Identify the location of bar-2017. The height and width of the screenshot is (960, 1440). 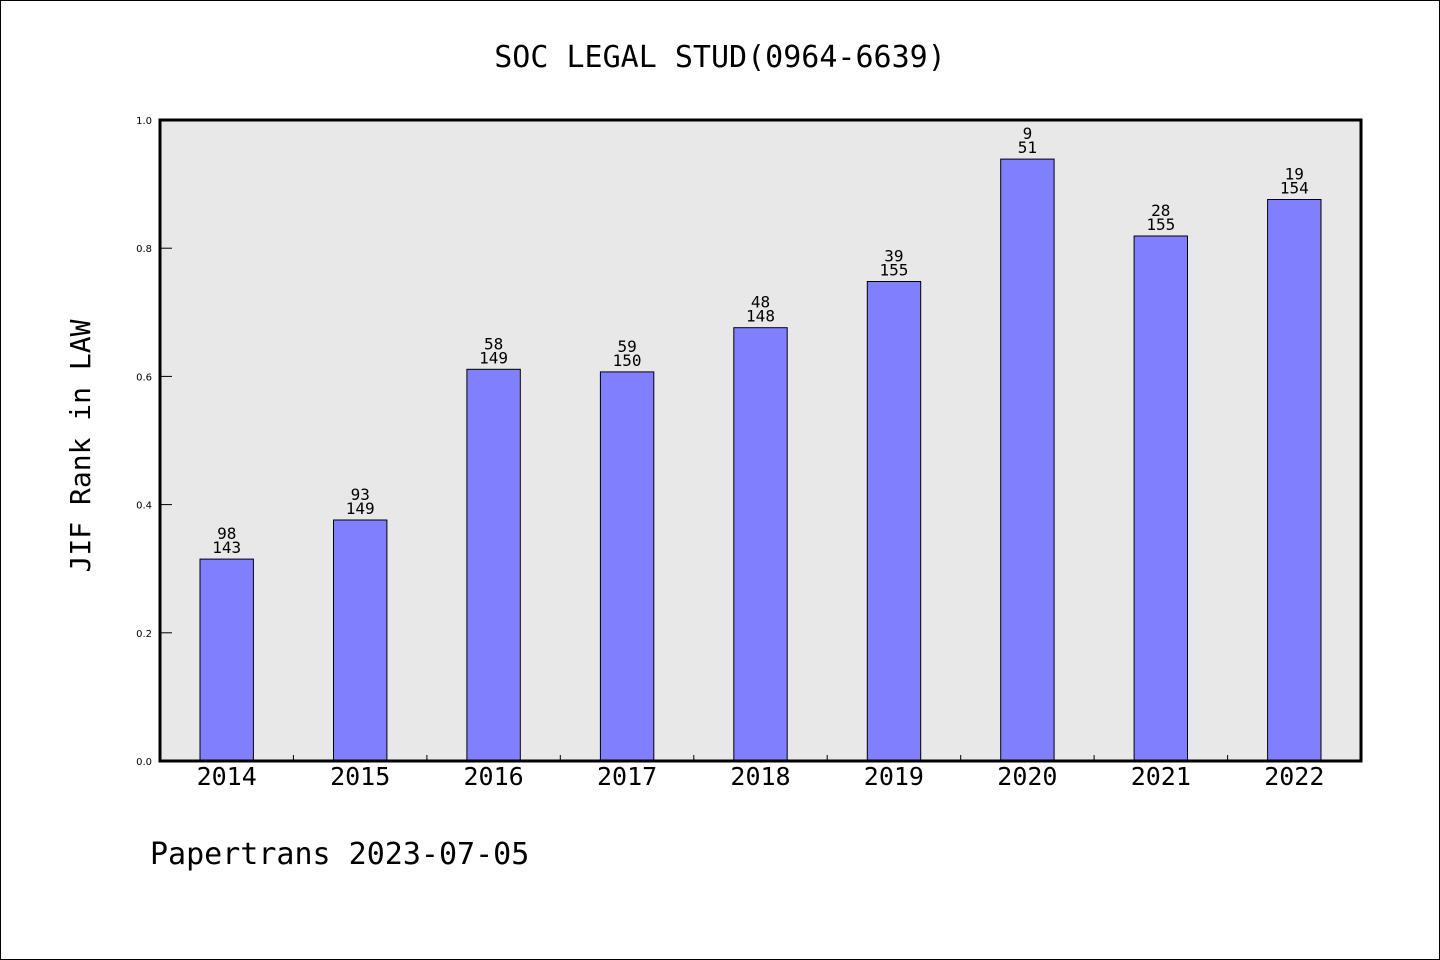
(627, 566).